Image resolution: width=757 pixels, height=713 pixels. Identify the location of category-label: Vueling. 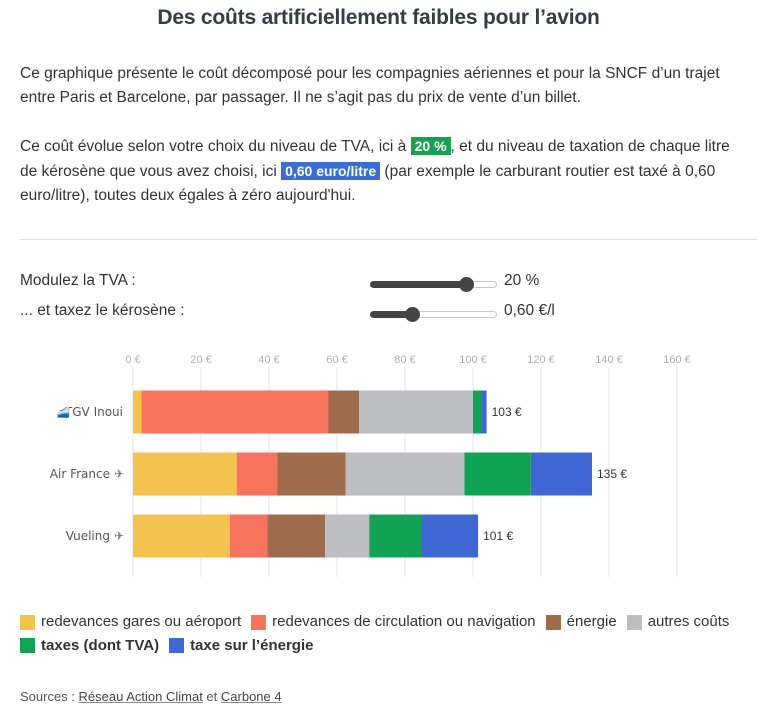
(88, 536).